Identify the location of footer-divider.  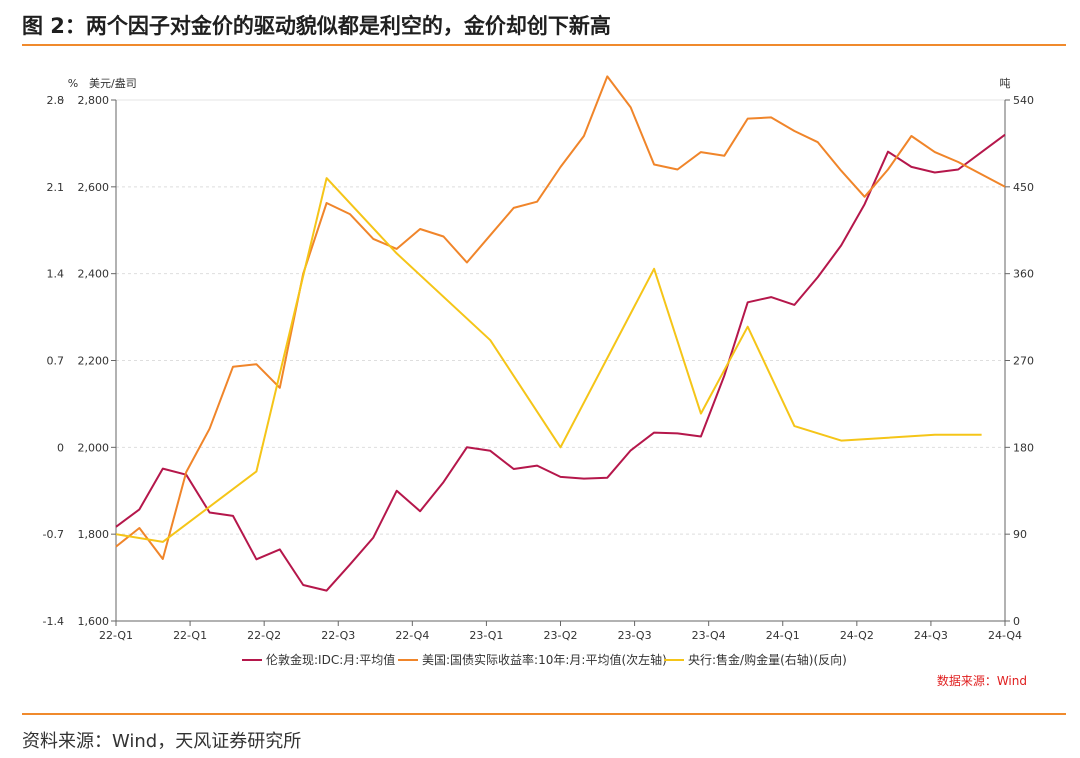
(544, 714).